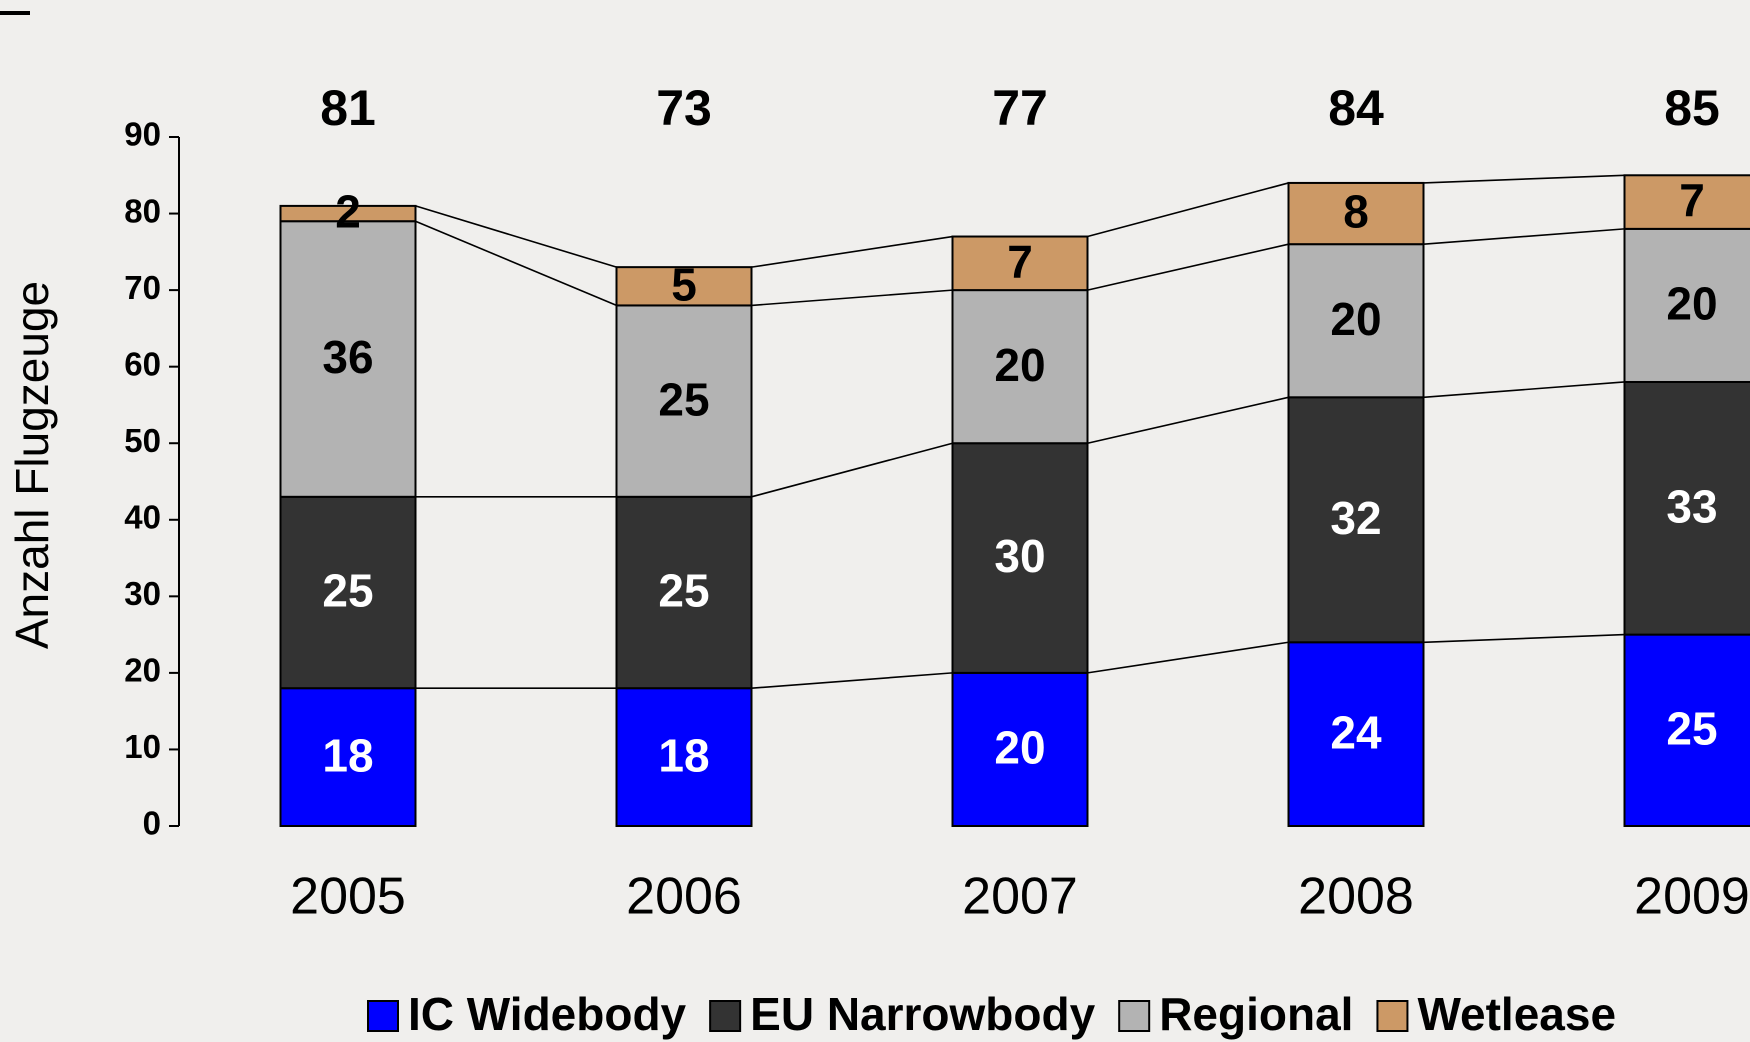  Describe the element at coordinates (142, 210) in the screenshot. I see `y-tick-label: 80` at that location.